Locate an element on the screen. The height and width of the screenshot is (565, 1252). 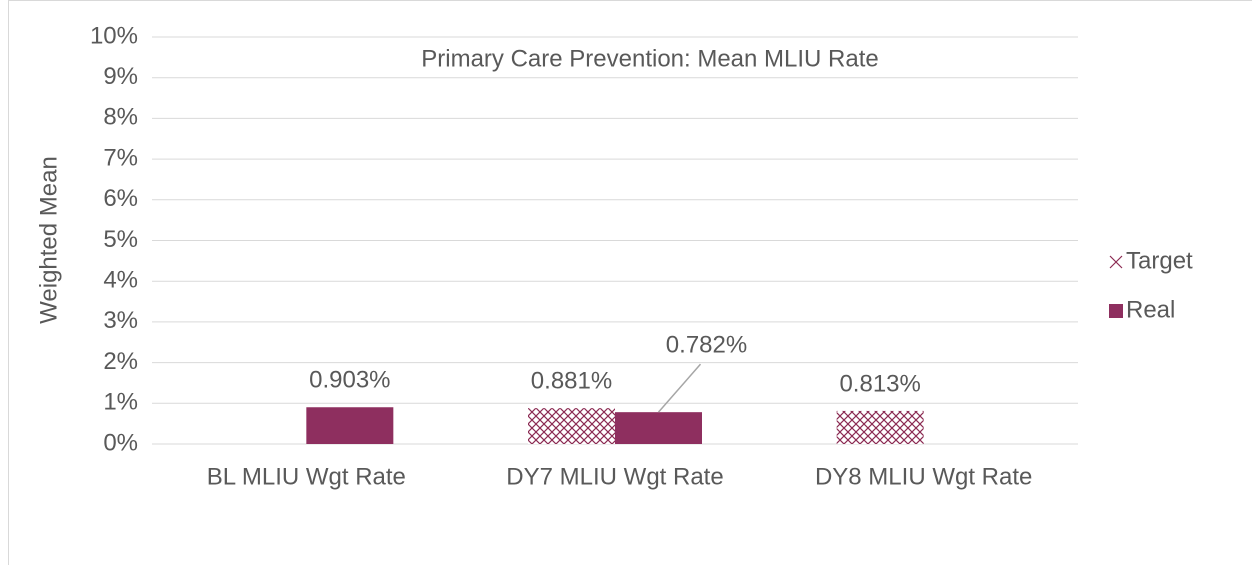
y-tick-label: 4% is located at coordinates (120, 280).